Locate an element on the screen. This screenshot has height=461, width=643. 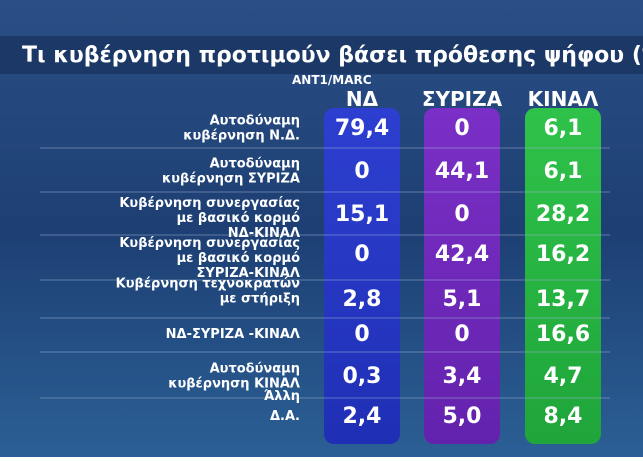
title-bar is located at coordinates (321, 55).